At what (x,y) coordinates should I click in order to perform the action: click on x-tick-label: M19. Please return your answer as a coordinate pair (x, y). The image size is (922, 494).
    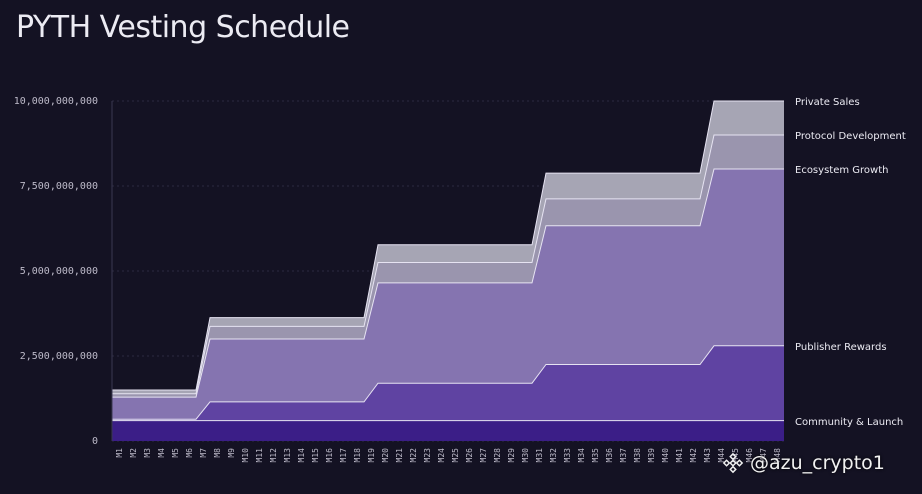
    Looking at the image, I should click on (371, 455).